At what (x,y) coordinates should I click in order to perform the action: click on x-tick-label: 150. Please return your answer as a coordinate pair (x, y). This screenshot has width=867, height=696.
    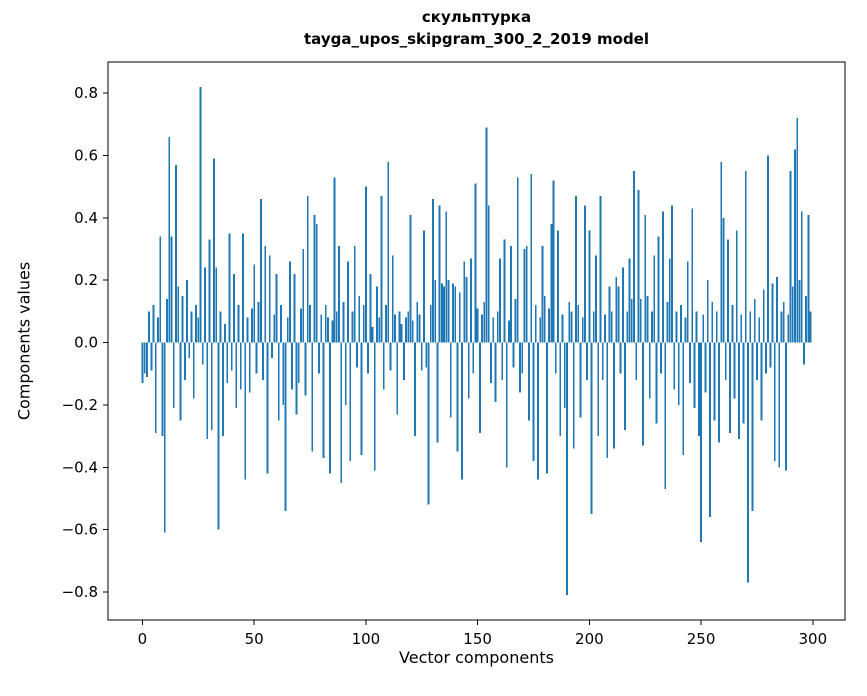
    Looking at the image, I should click on (477, 639).